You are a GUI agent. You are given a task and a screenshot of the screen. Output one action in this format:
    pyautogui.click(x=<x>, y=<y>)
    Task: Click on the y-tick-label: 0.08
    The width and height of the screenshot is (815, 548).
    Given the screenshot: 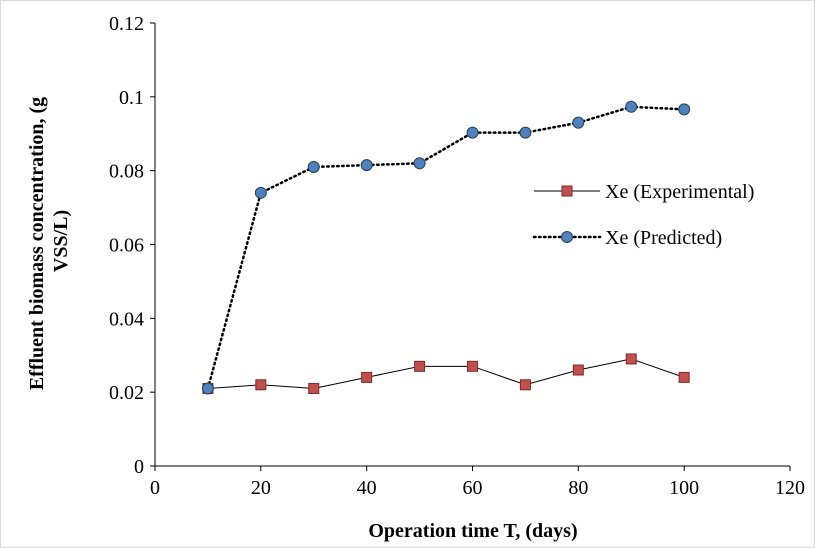 What is the action you would take?
    pyautogui.click(x=126, y=172)
    